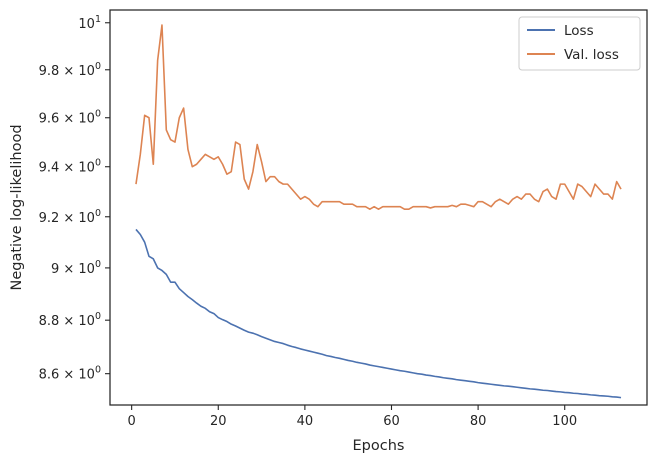 The width and height of the screenshot is (657, 464). I want to click on x-tick-label: 80, so click(478, 421).